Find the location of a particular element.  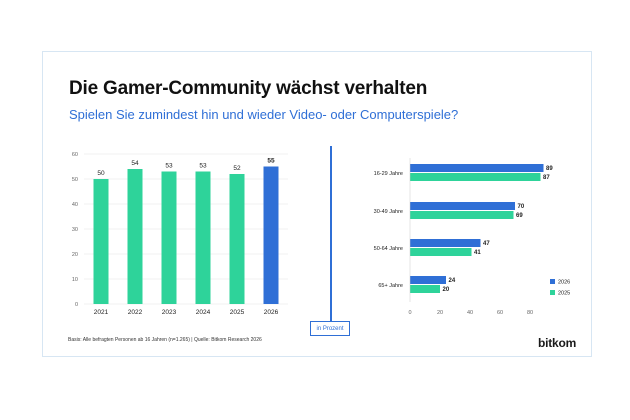

unit-label: in Prozent is located at coordinates (330, 328).